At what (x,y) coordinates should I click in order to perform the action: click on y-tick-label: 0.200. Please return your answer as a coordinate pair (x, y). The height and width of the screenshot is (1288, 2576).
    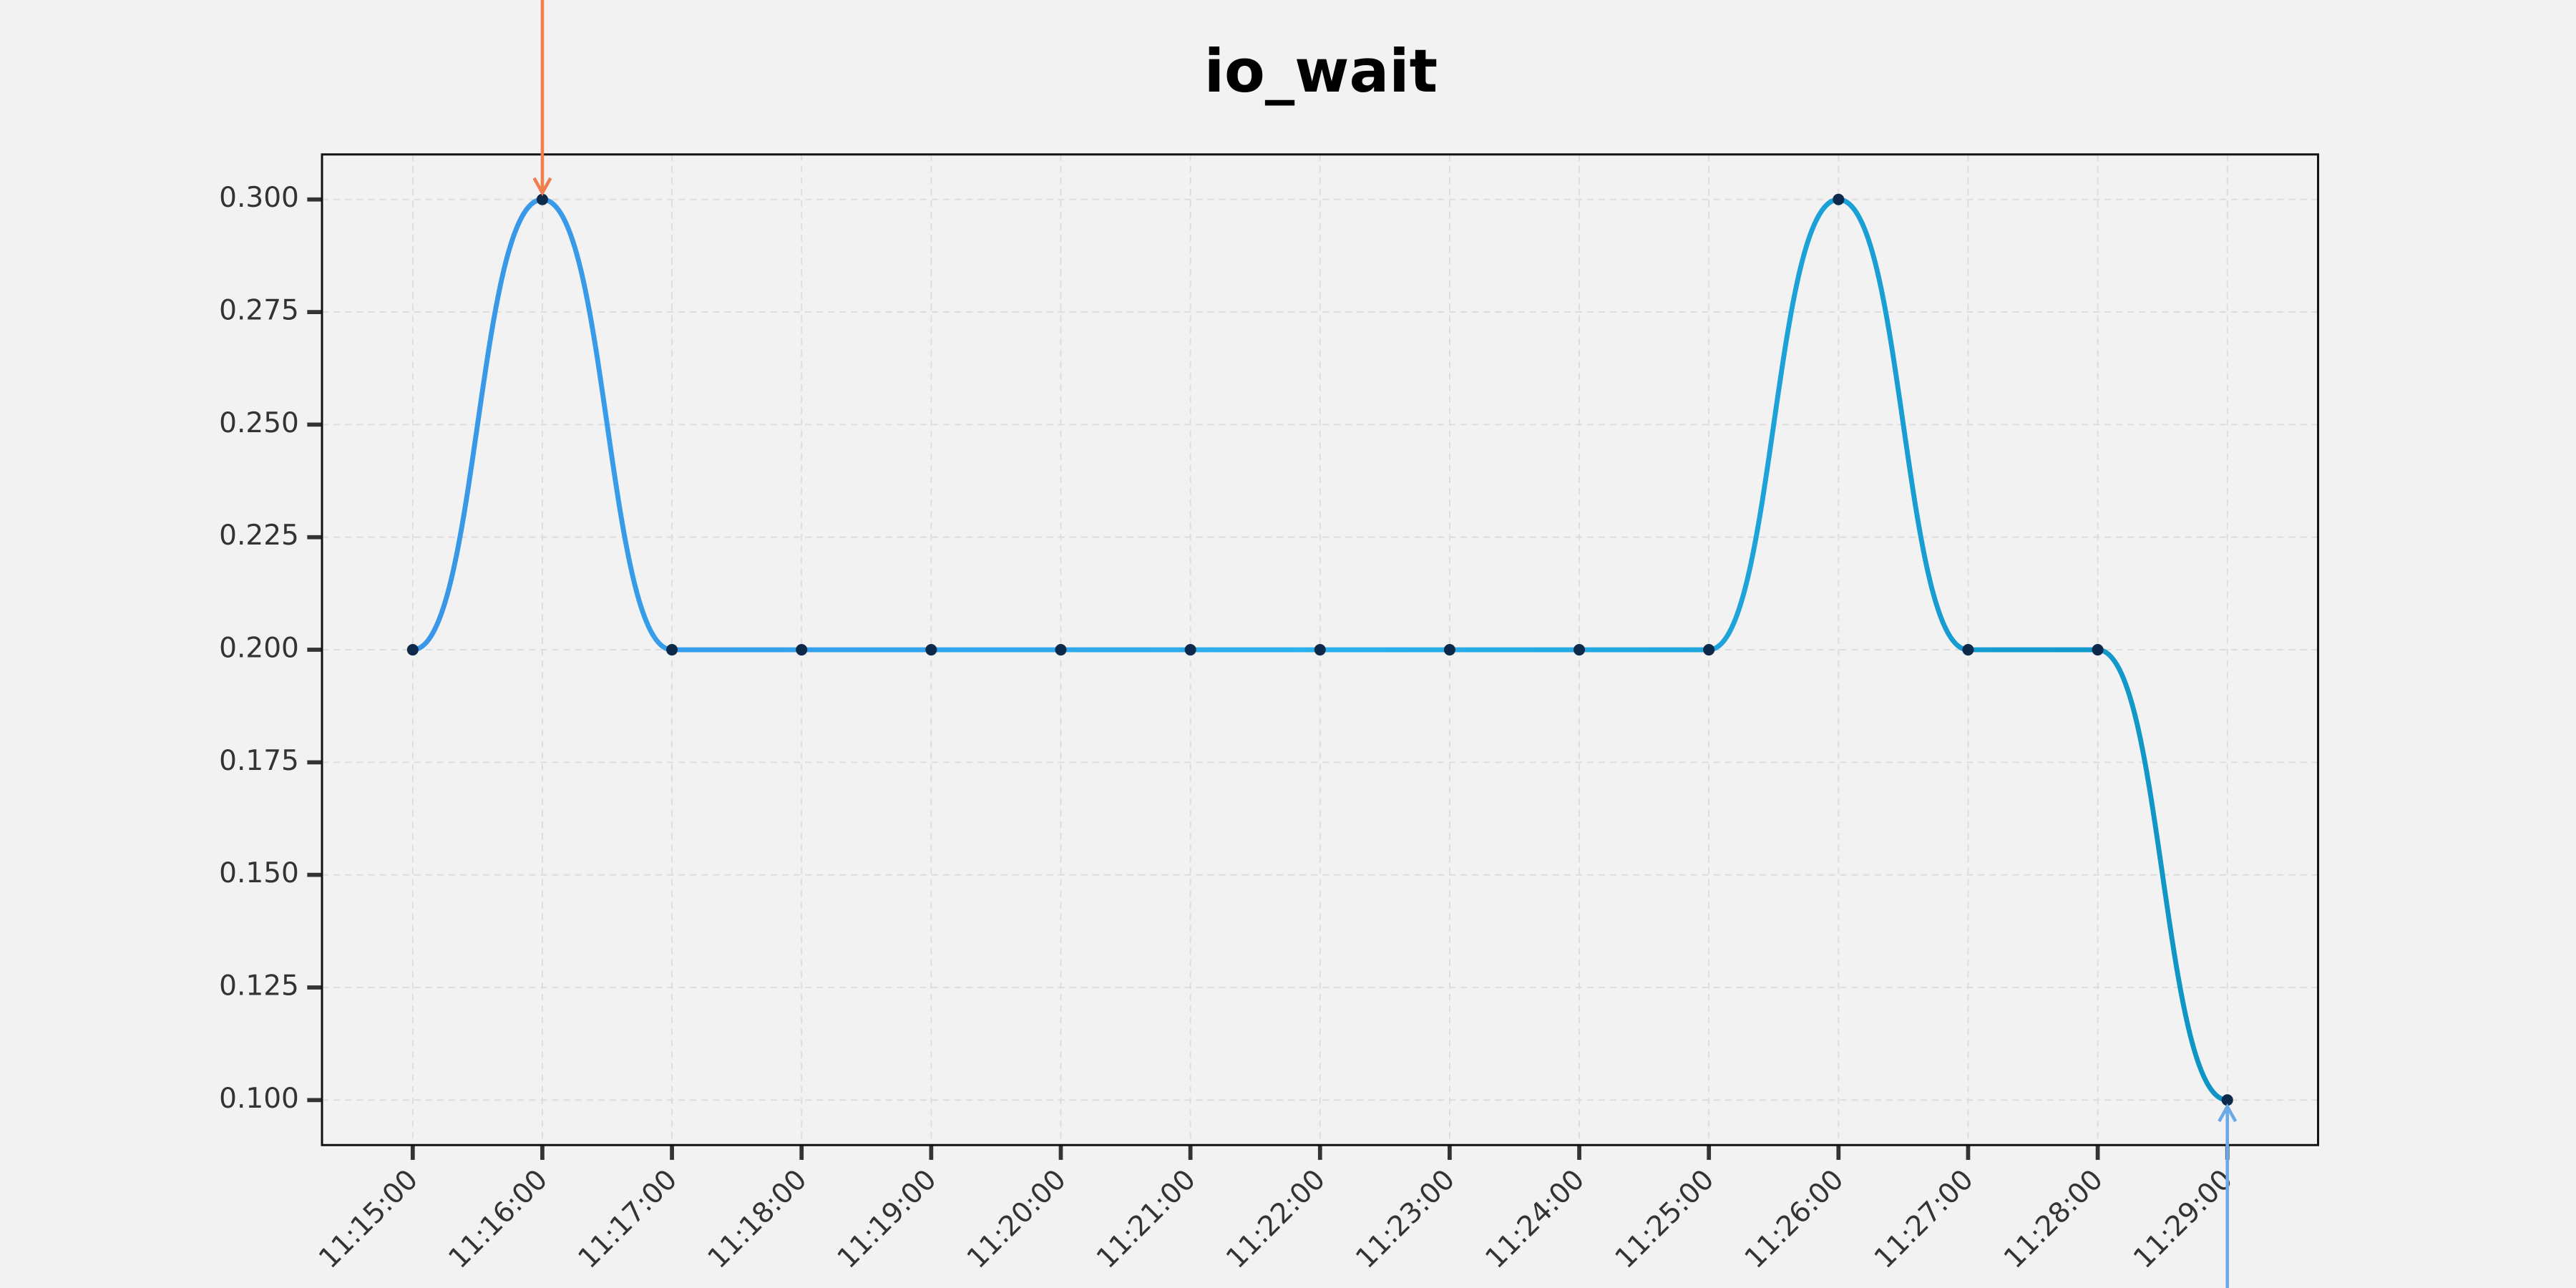
    Looking at the image, I should click on (259, 649).